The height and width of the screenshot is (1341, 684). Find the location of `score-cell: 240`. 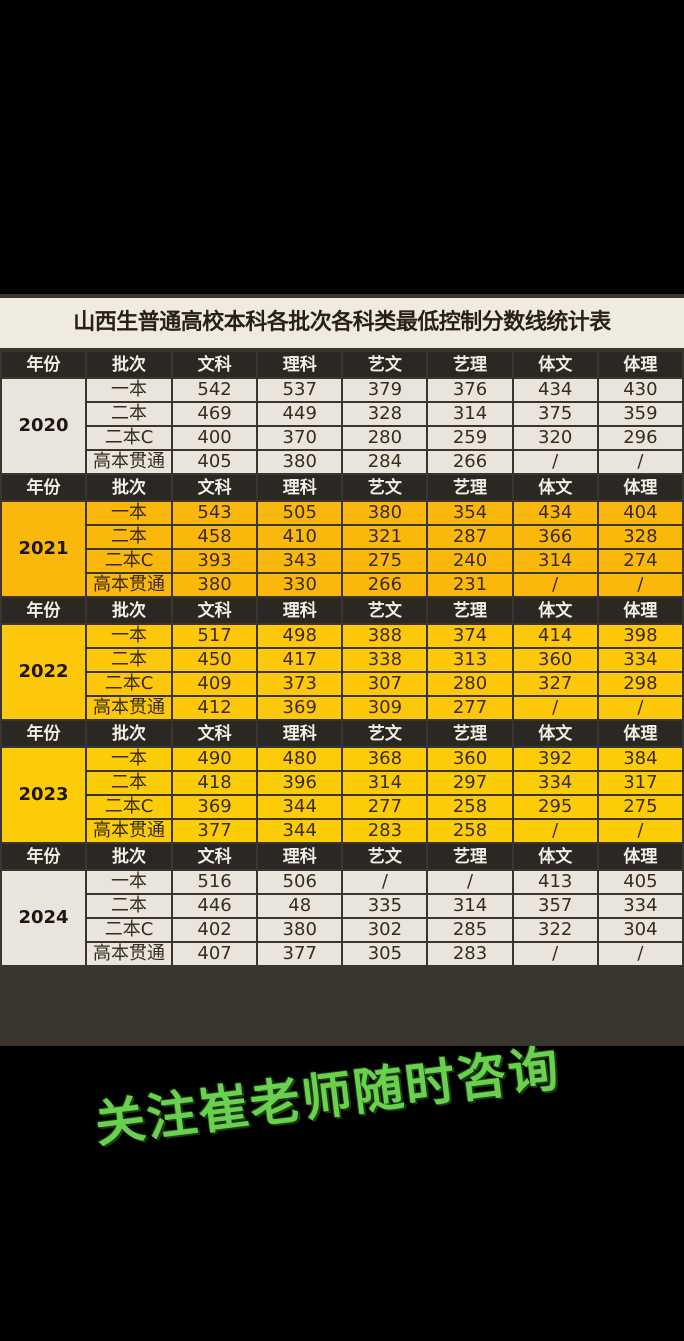

score-cell: 240 is located at coordinates (470, 561).